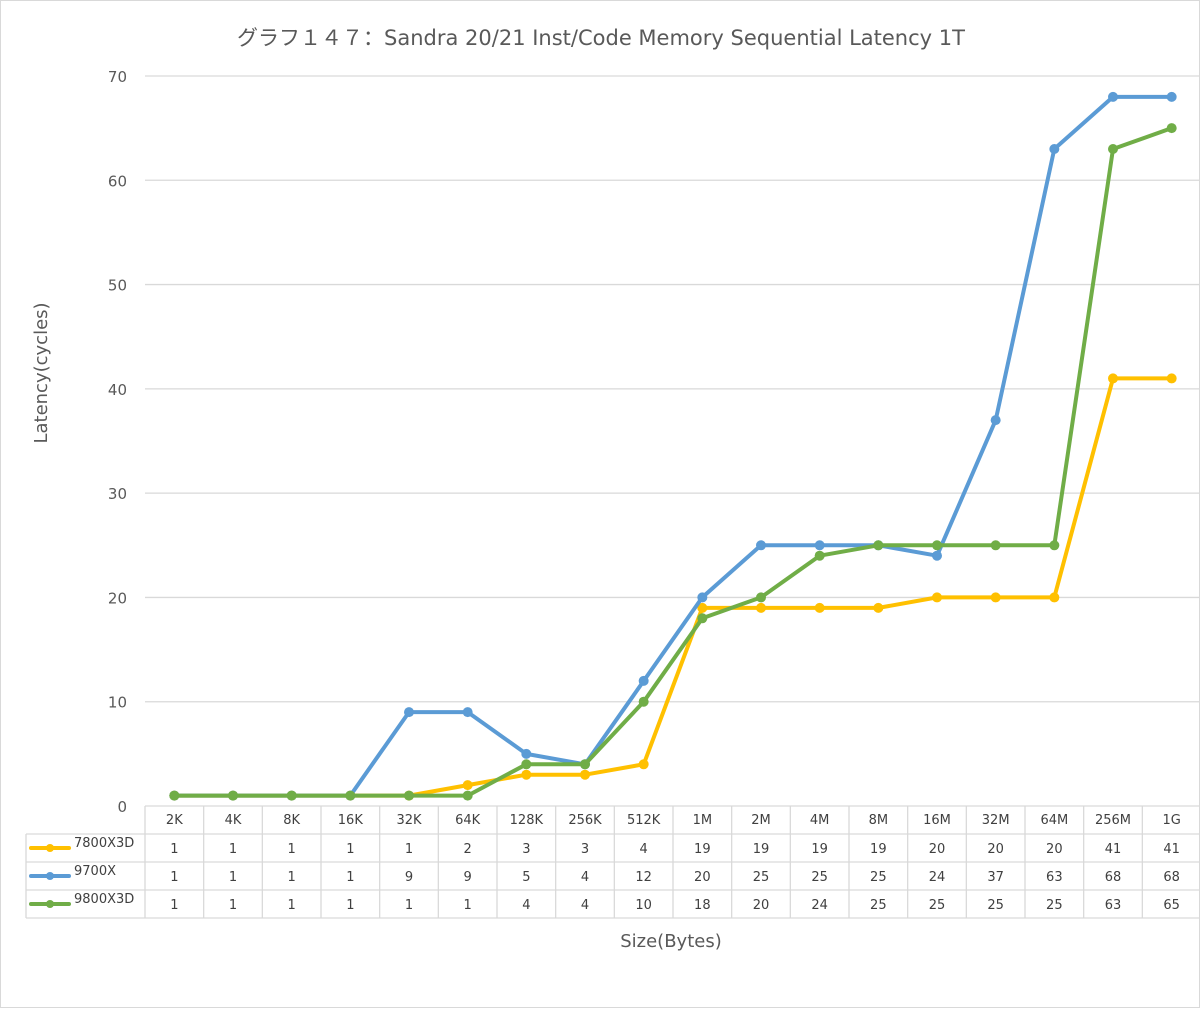 This screenshot has width=1200, height=1009. I want to click on x-tick-label: 128K, so click(527, 820).